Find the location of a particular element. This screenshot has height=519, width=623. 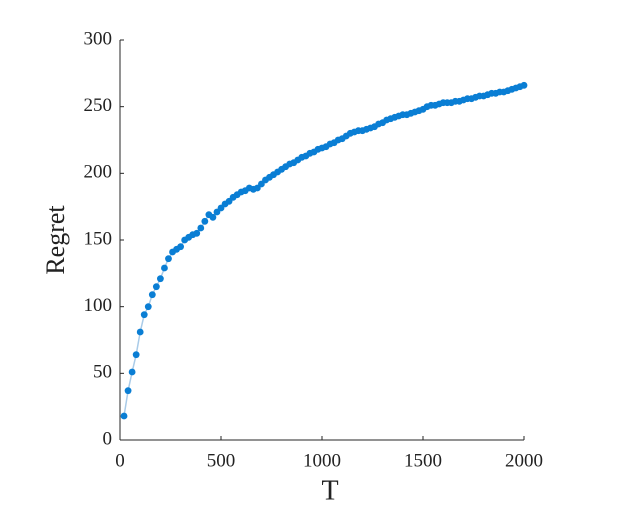

x-tick-label: 1500 is located at coordinates (423, 460).